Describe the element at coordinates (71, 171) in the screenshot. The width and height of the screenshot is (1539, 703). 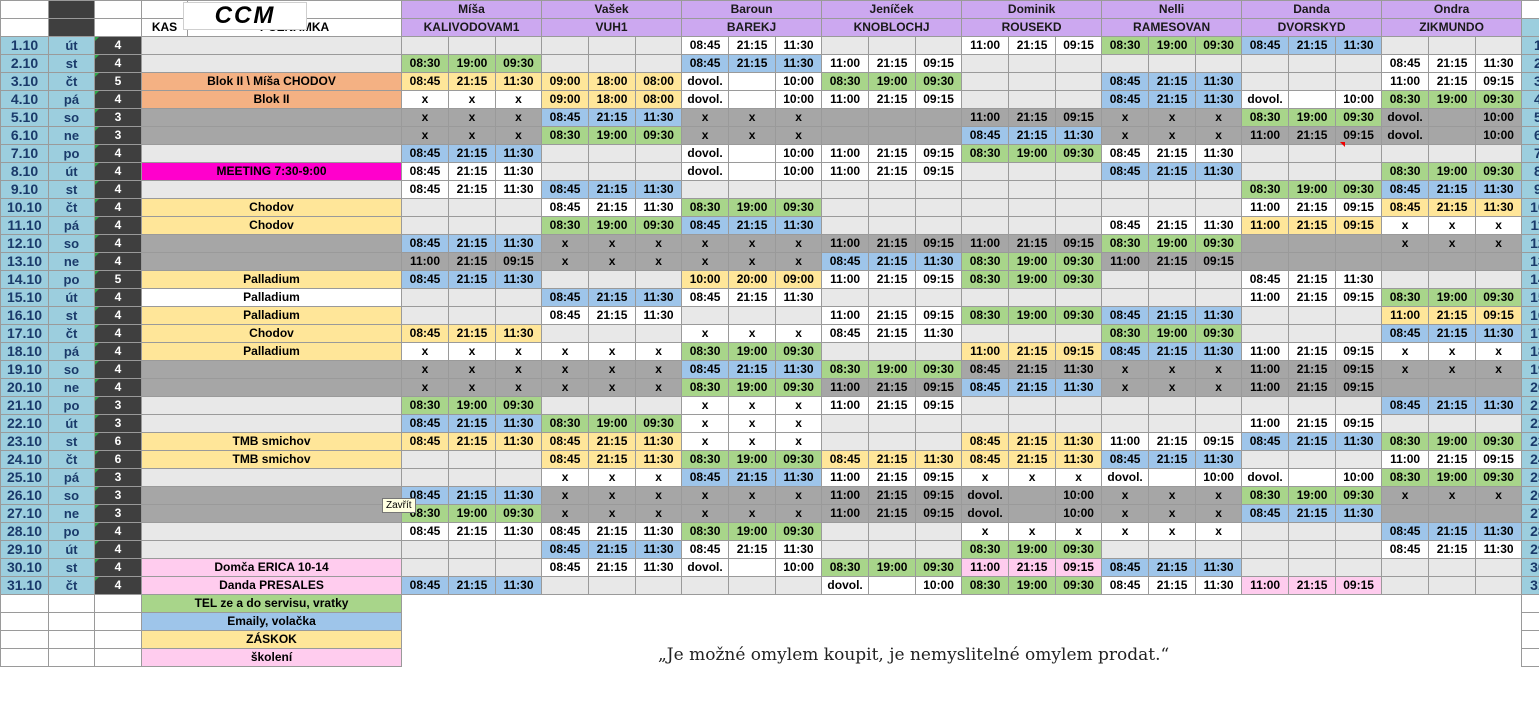
I see `weekday-cell: út` at that location.